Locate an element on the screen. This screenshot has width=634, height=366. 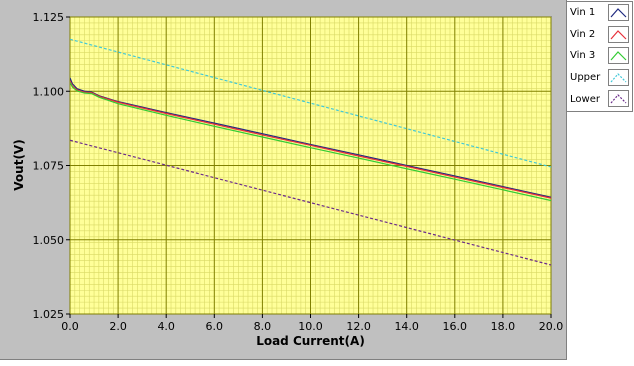
x-tick-label: 14.0 is located at coordinates (406, 326).